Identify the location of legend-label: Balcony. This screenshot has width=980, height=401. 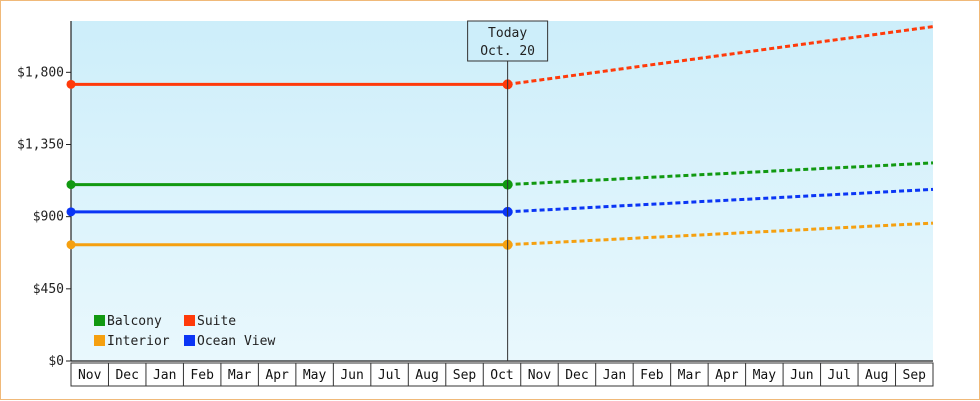
(134, 321).